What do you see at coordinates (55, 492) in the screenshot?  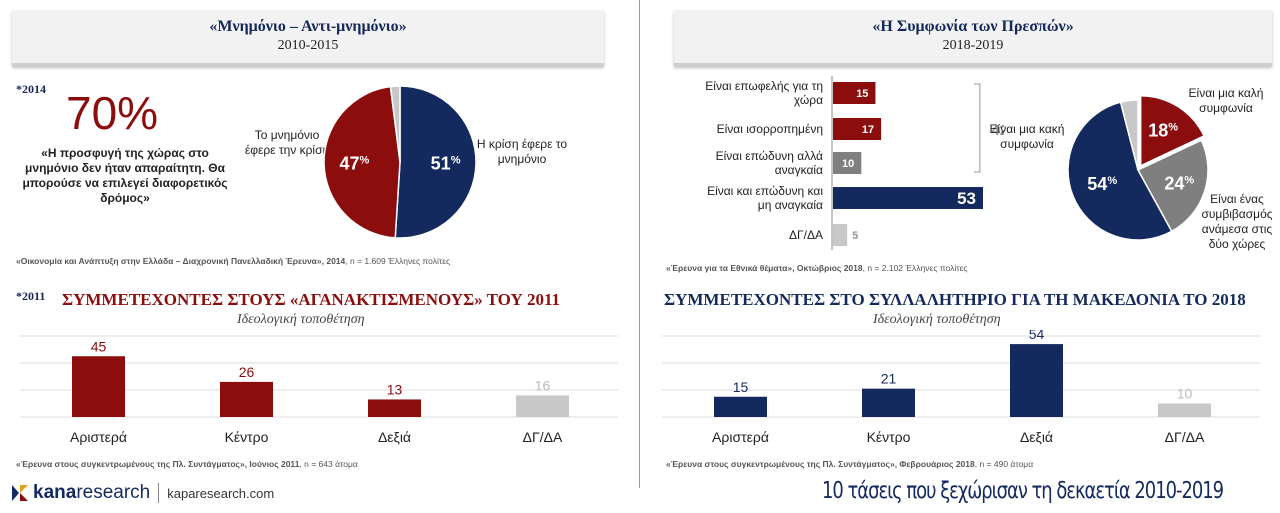 I see `logo-text-kana: kana` at bounding box center [55, 492].